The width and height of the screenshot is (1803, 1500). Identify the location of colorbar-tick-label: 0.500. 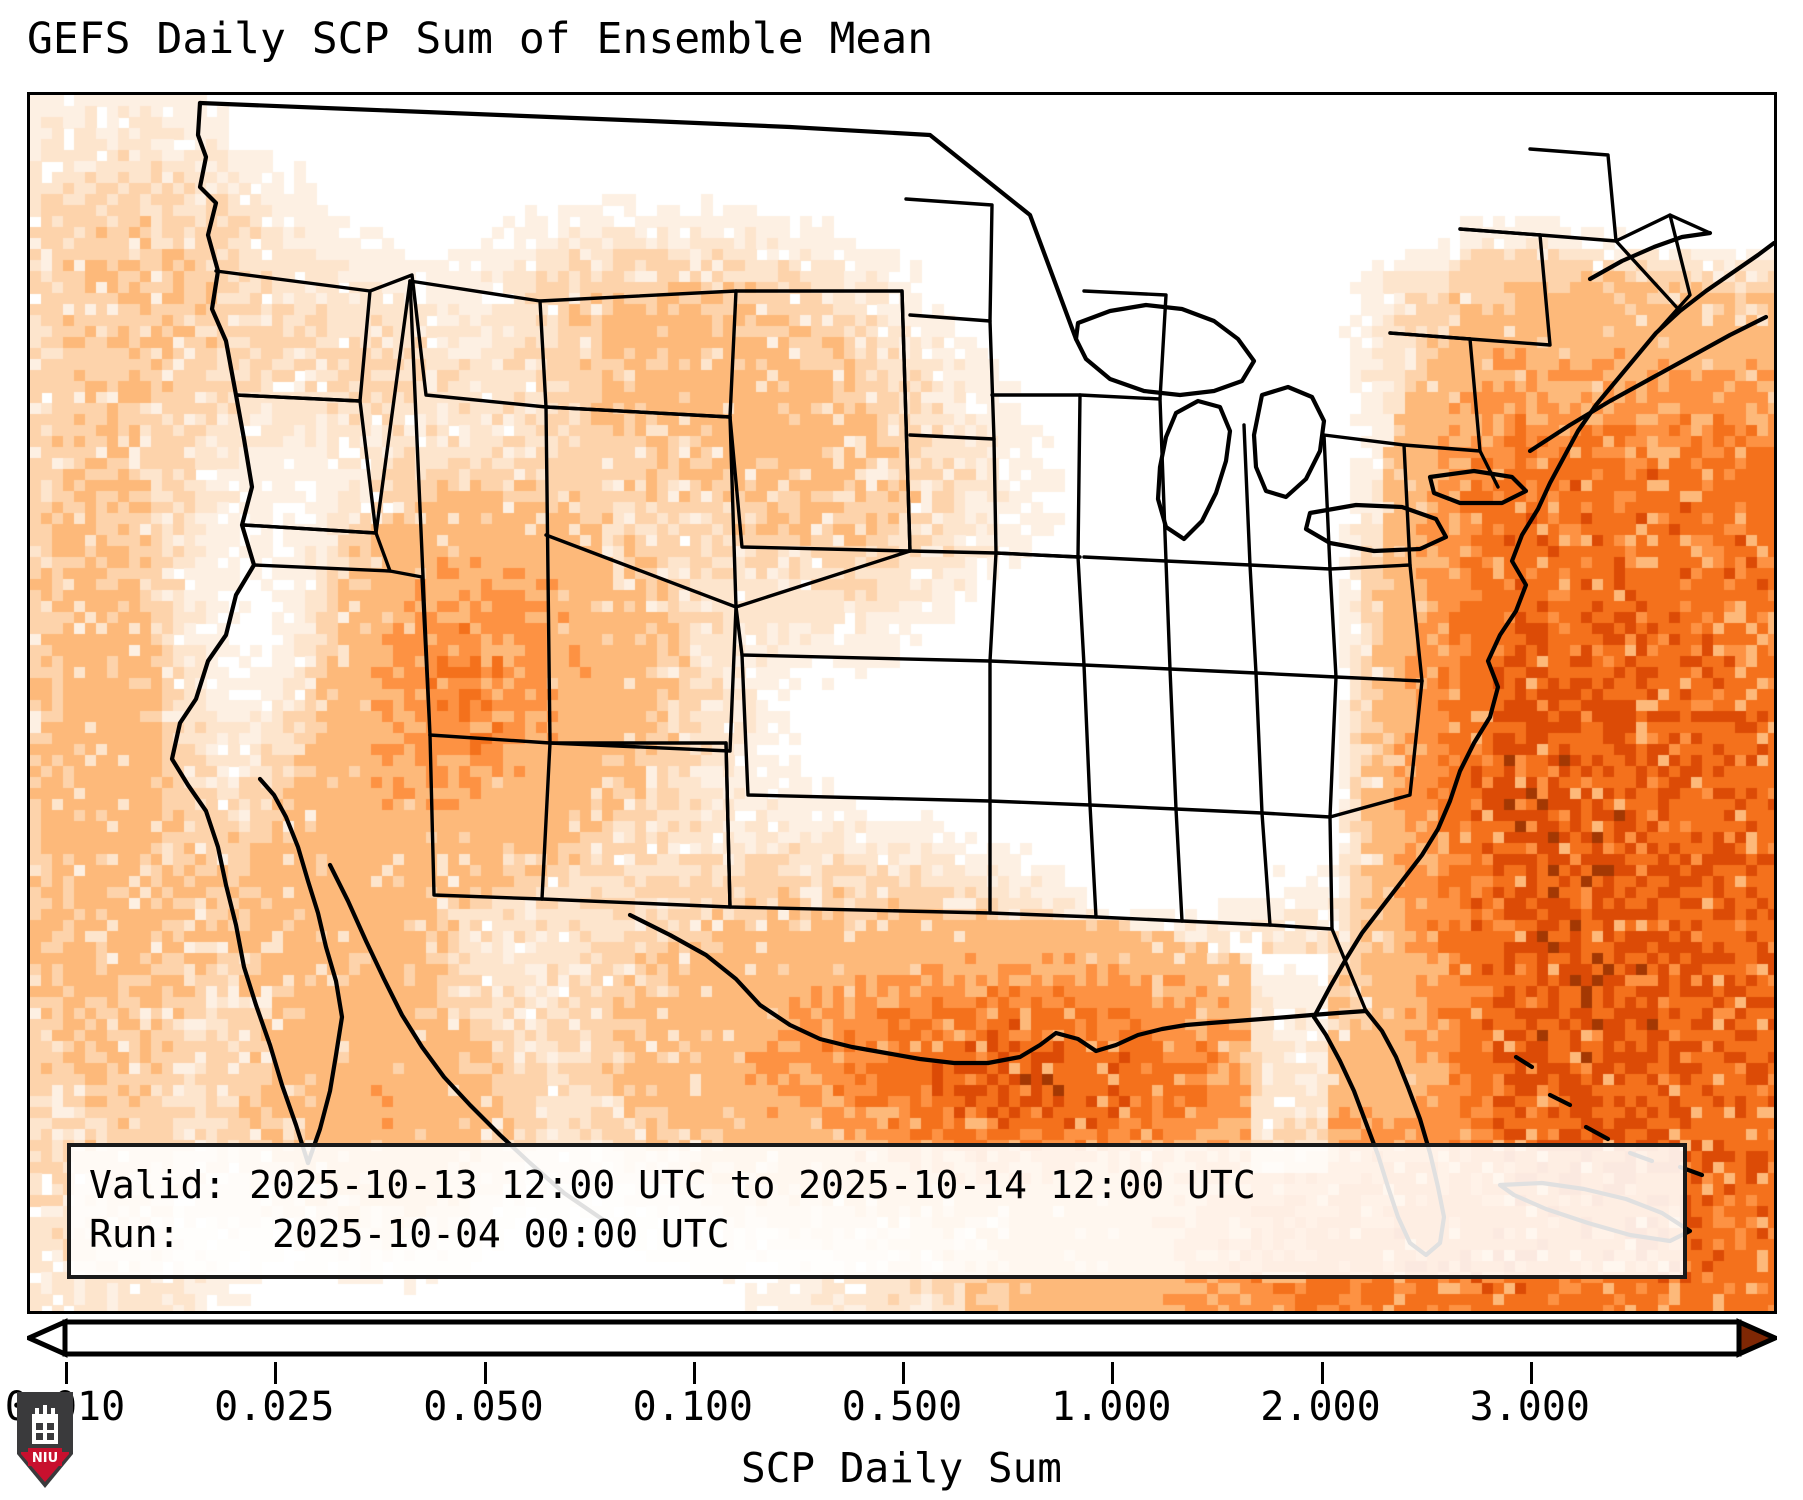
(902, 1407).